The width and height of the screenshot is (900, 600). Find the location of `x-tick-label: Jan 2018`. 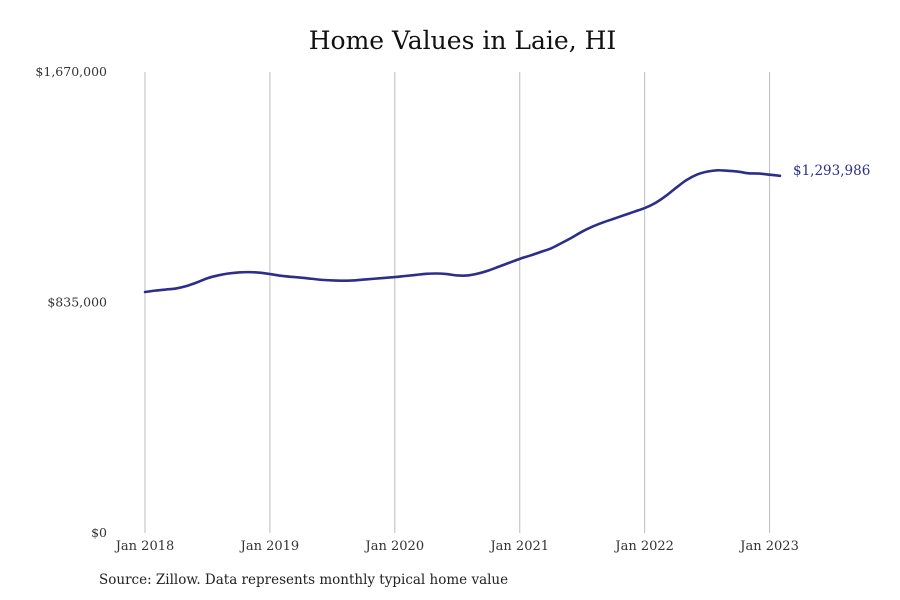

x-tick-label: Jan 2018 is located at coordinates (144, 546).